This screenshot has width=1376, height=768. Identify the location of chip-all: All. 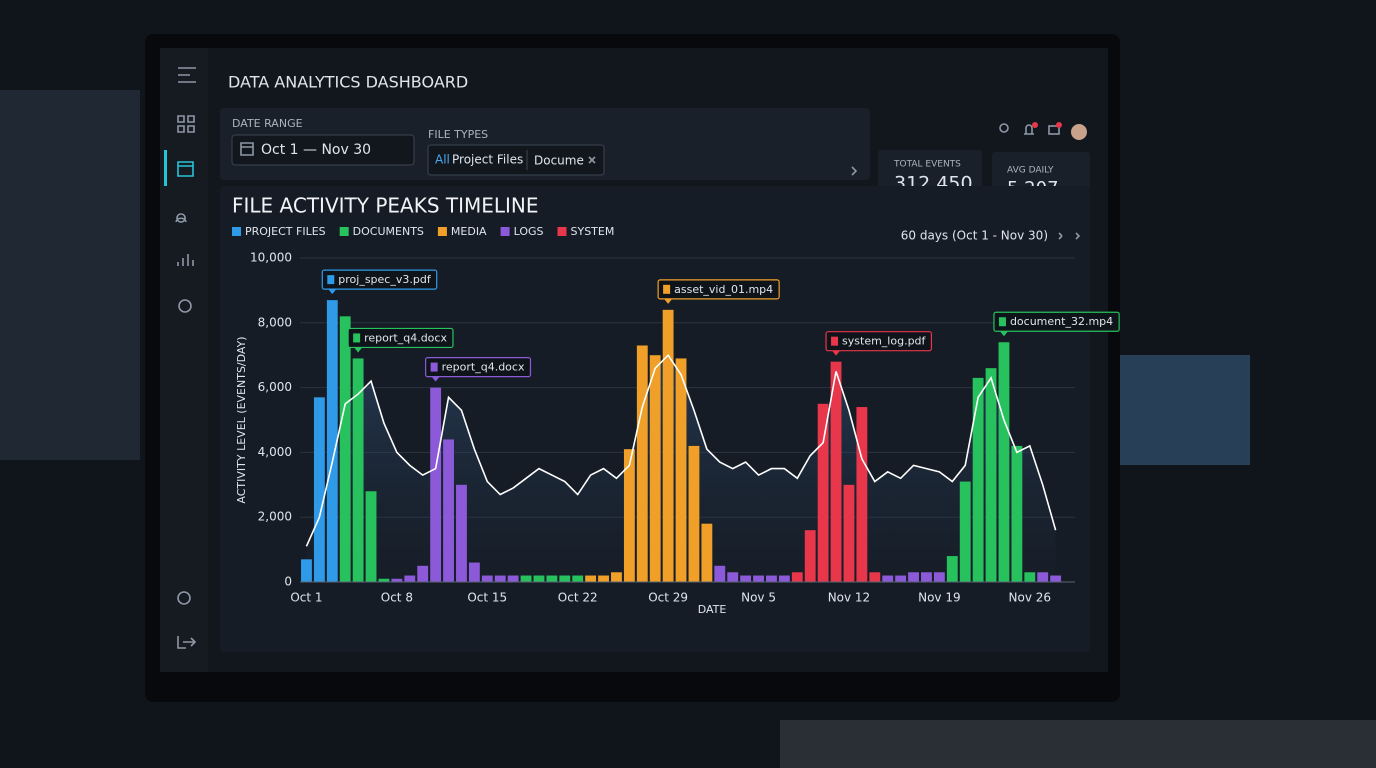
(442, 160).